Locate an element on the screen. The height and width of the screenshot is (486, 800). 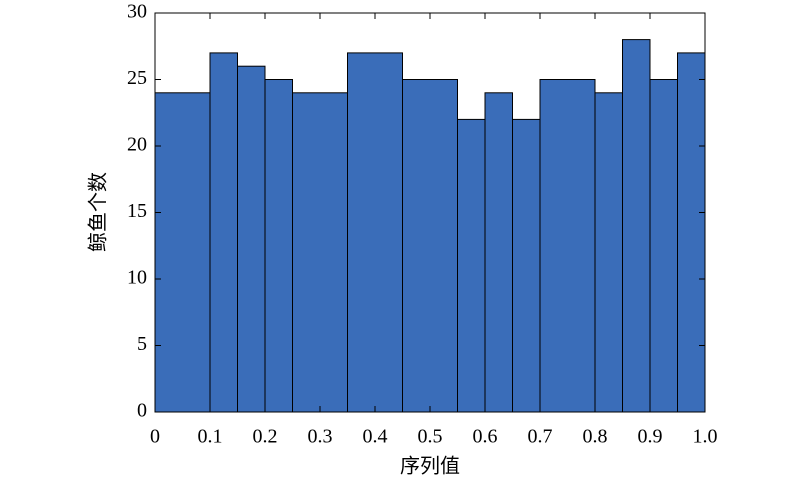
x-axis-label: 序列值 is located at coordinates (430, 466).